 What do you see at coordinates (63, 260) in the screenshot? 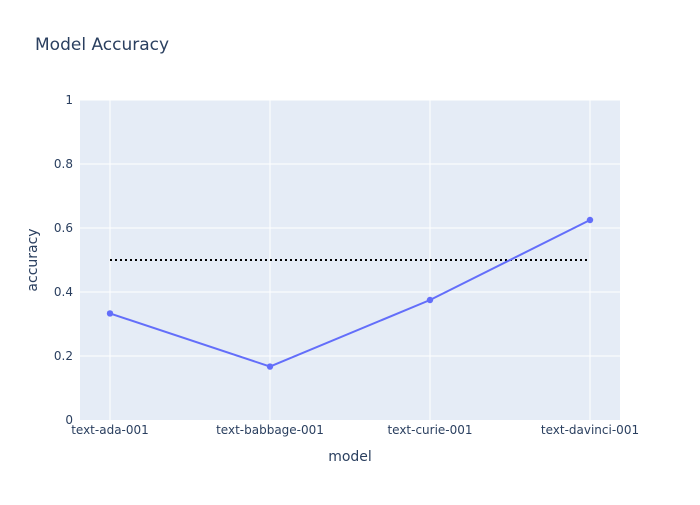
I see `y-axis-ticks: 0 0.2 0.4 0.6 0.8 1` at bounding box center [63, 260].